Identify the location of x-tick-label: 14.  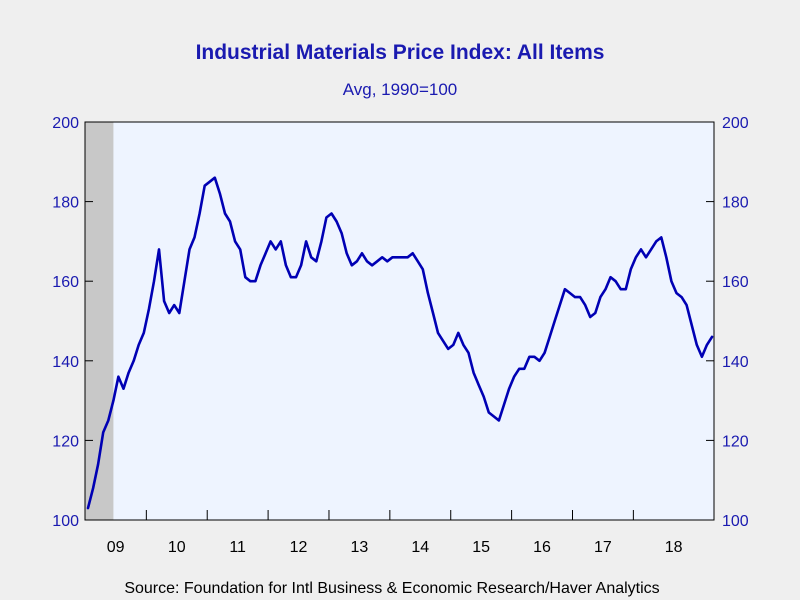
(420, 547).